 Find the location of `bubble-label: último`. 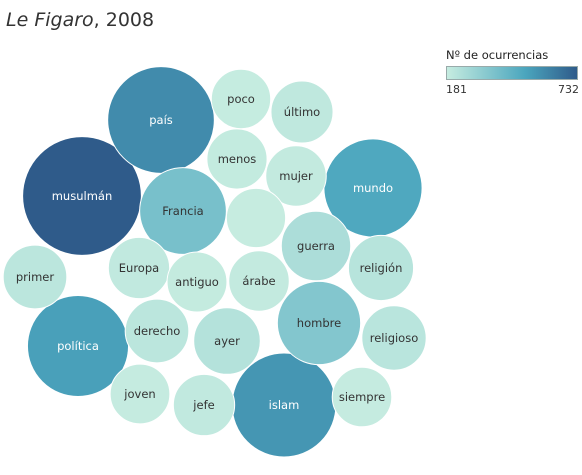

bubble-label: último is located at coordinates (302, 112).